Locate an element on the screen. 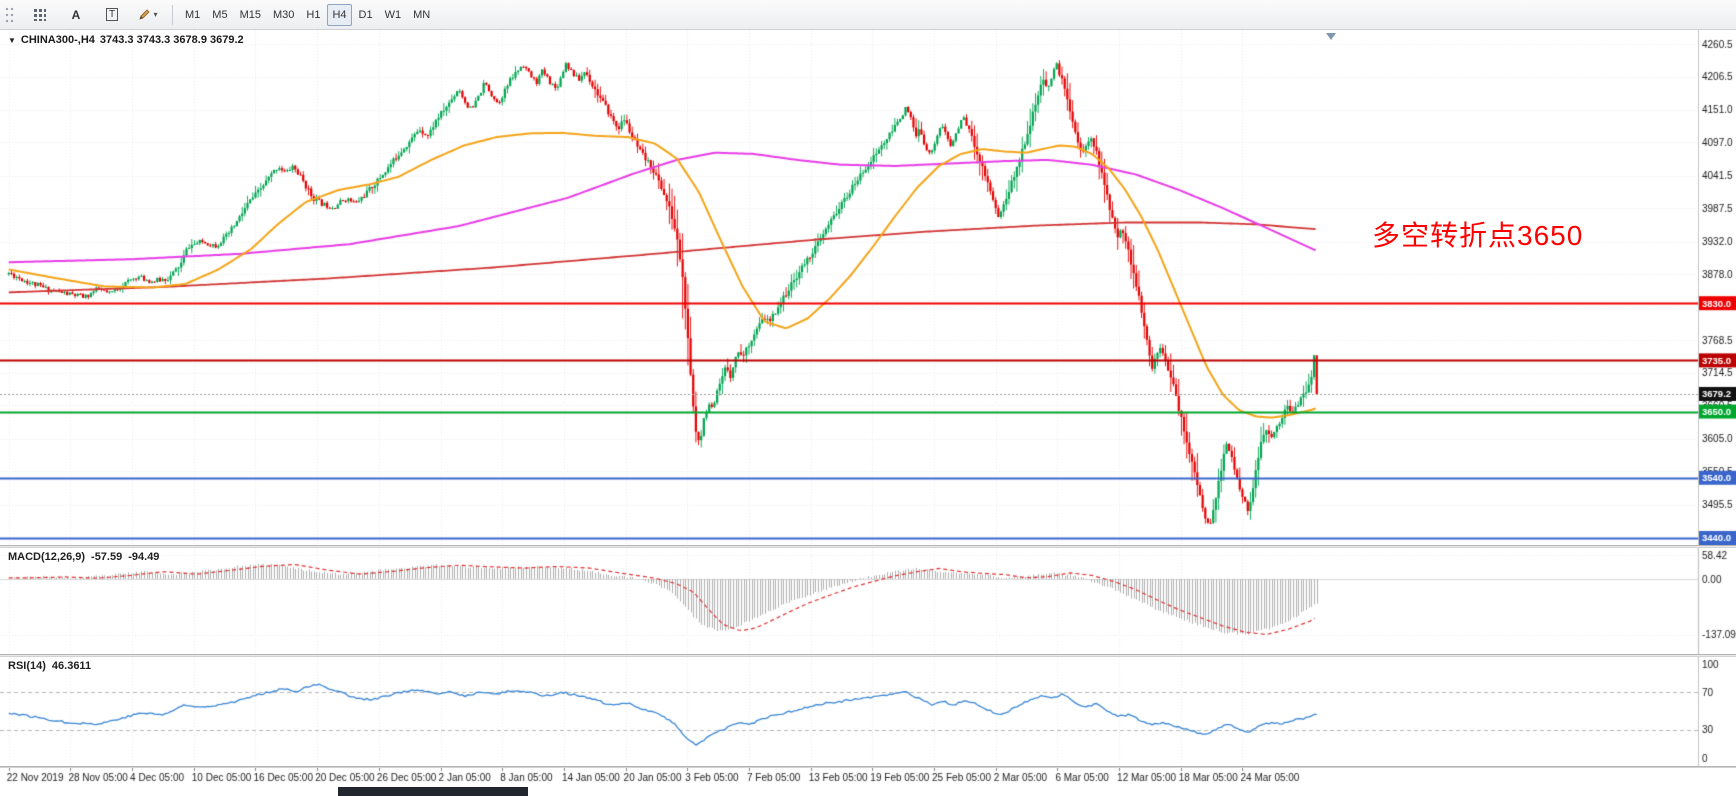 This screenshot has width=1736, height=796. timeframe-h1-button: H1 is located at coordinates (313, 15).